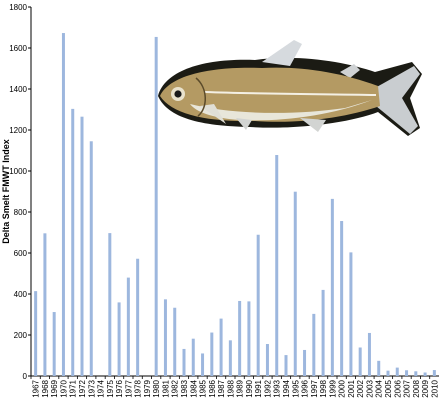  Describe the element at coordinates (258, 388) in the screenshot. I see `x-tick-label: 1991` at that location.